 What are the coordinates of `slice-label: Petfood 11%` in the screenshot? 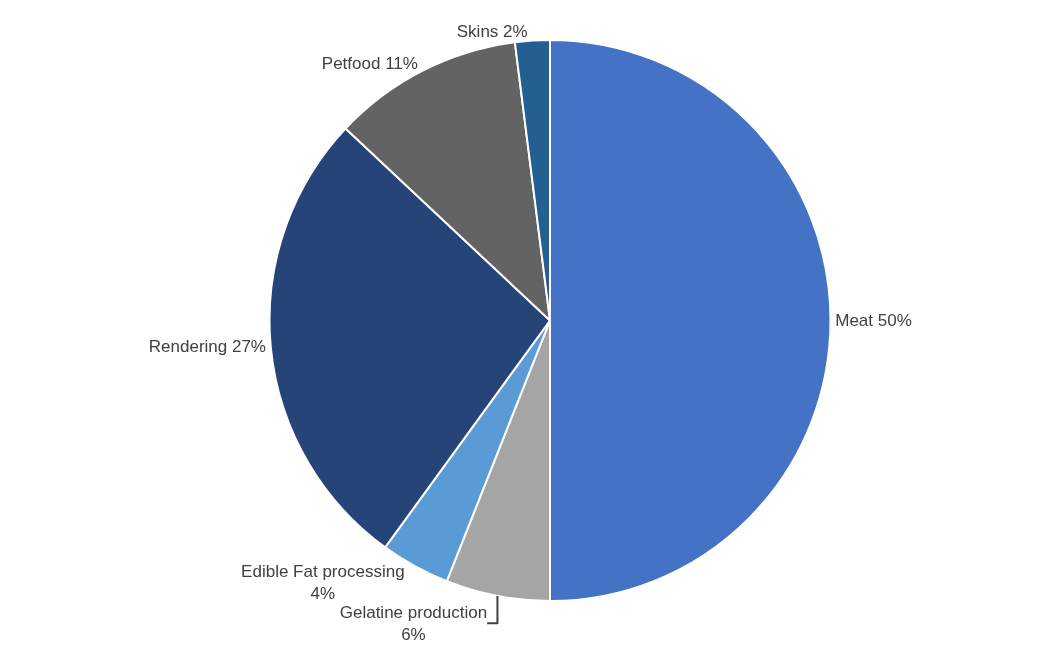 It's located at (369, 63).